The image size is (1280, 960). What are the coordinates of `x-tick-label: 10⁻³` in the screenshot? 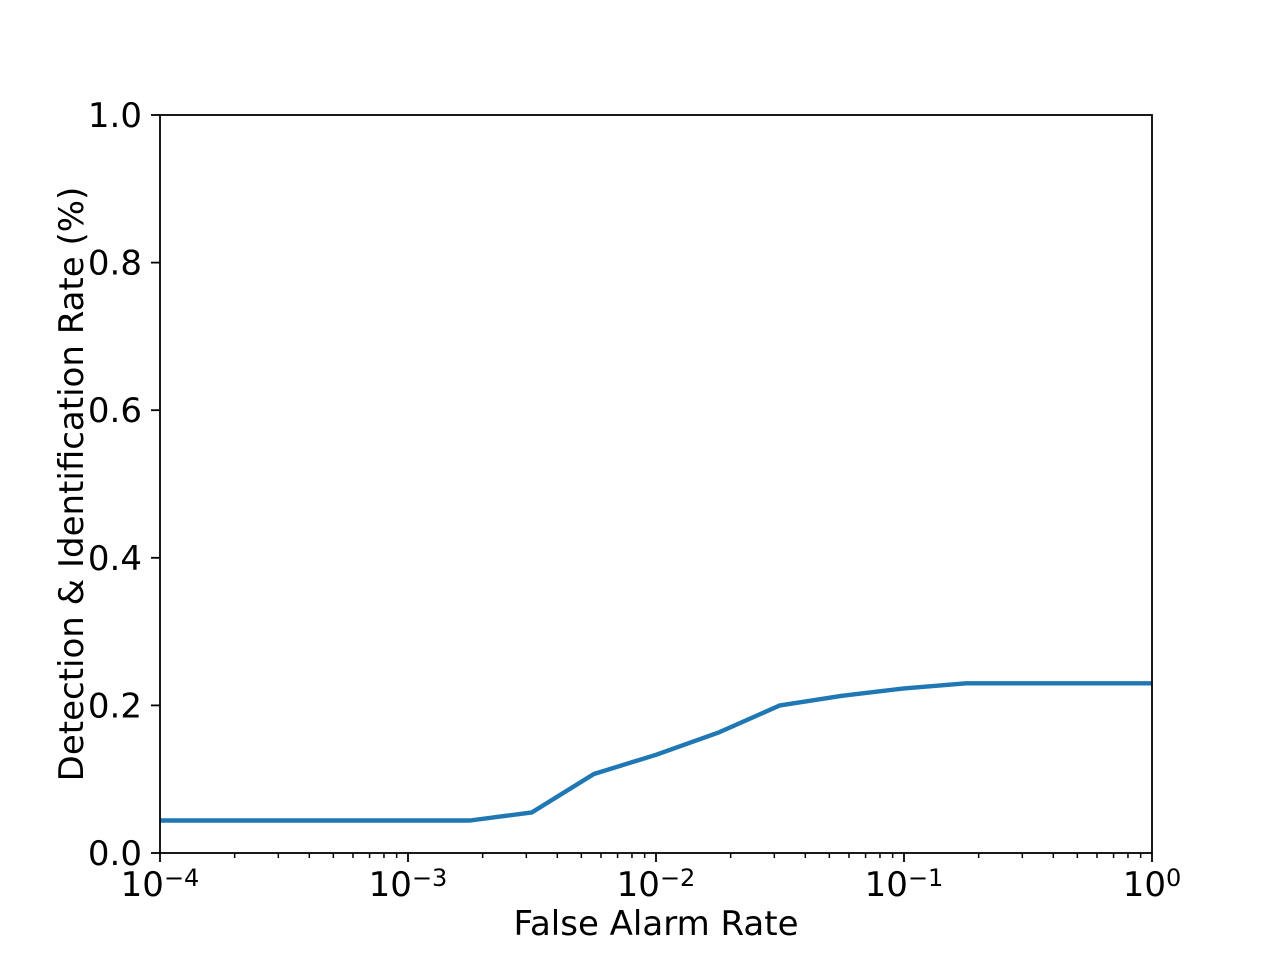 It's located at (408, 884).